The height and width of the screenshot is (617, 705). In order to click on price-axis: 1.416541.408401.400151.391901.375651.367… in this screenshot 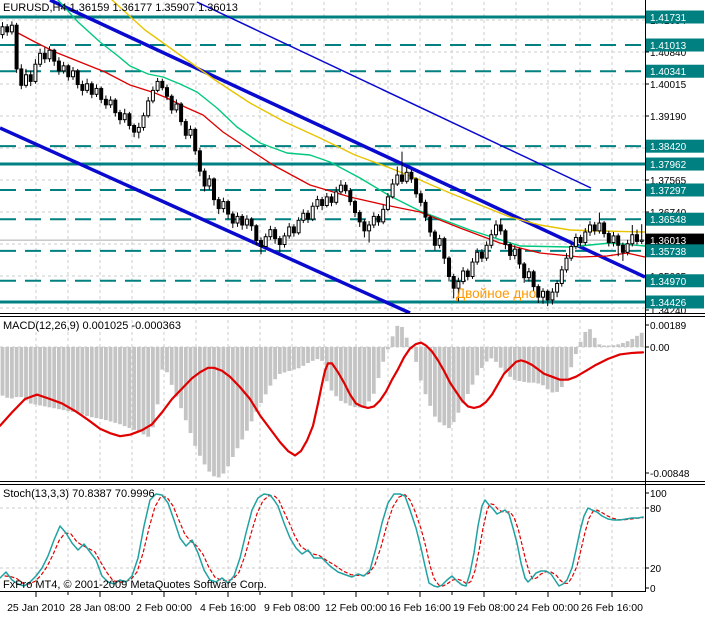, I will do `click(674, 303)`.